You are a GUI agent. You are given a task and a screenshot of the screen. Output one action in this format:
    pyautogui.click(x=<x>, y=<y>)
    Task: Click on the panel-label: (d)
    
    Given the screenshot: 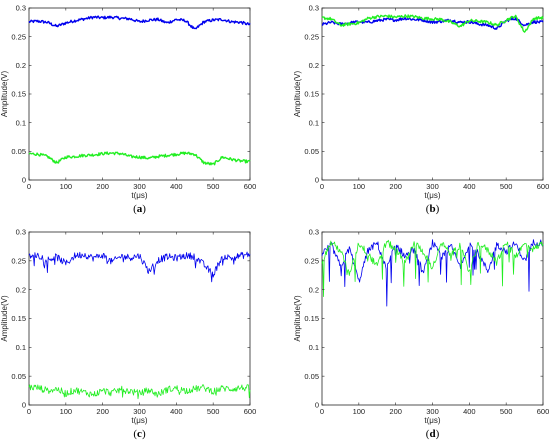 What is the action you would take?
    pyautogui.click(x=433, y=434)
    